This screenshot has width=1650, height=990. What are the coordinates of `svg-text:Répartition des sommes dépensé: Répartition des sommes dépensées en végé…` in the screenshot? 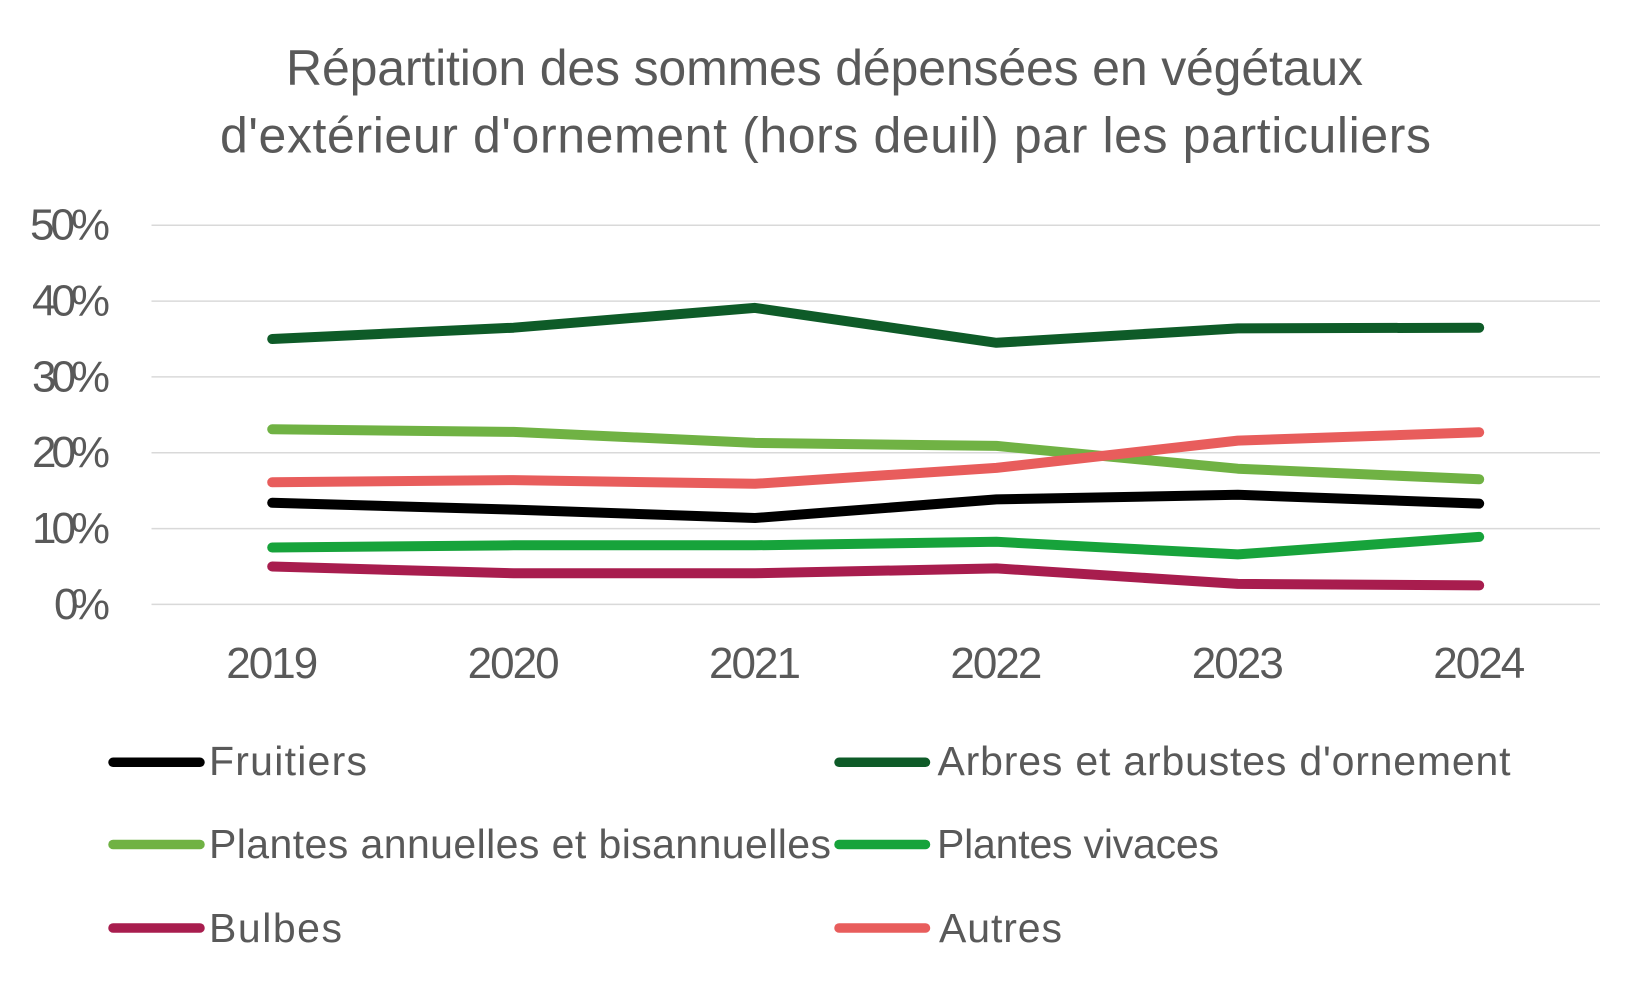 It's located at (824, 68).